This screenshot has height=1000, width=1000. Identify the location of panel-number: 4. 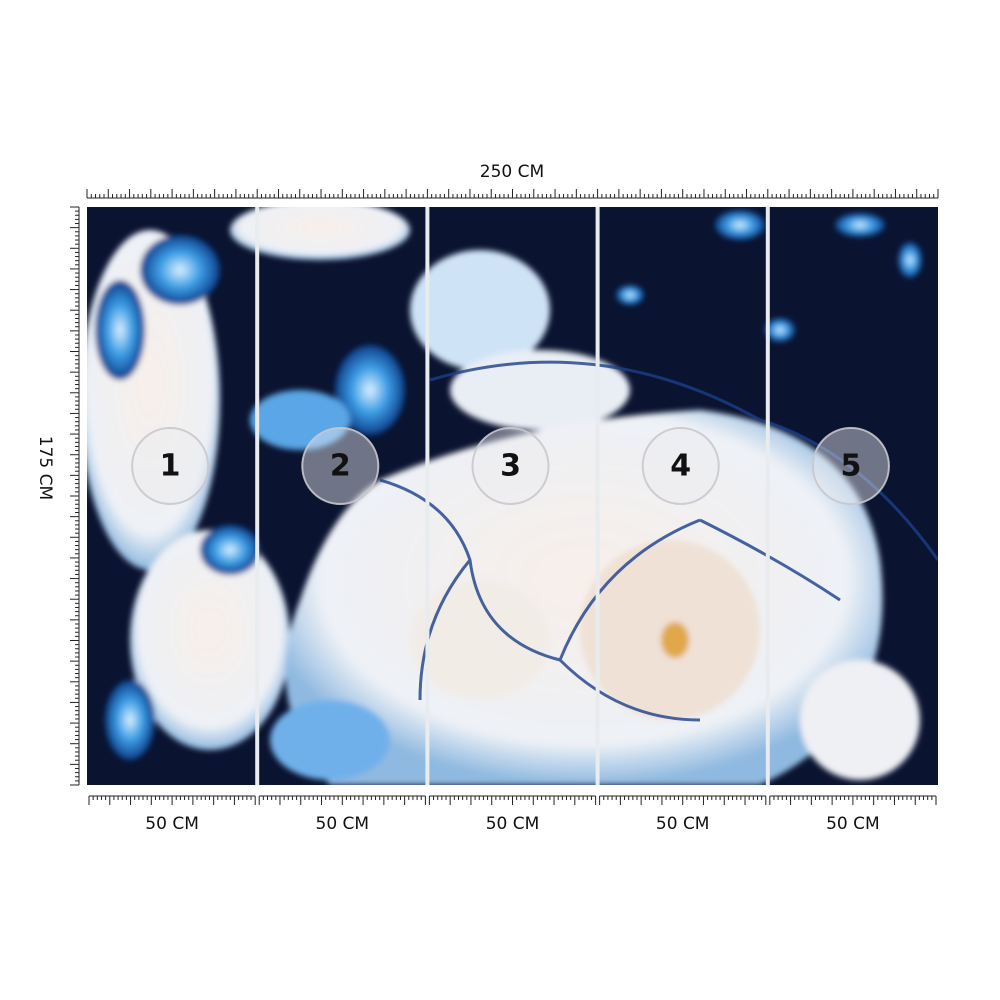
(680, 466).